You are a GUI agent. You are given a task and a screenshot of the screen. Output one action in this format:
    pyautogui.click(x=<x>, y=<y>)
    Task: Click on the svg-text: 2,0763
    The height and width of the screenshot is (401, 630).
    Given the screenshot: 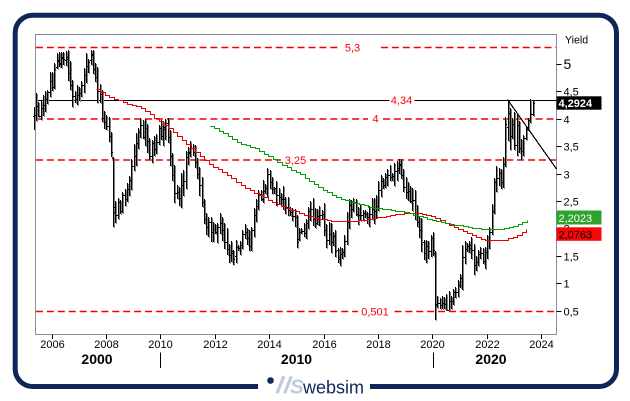 What is the action you would take?
    pyautogui.click(x=576, y=235)
    